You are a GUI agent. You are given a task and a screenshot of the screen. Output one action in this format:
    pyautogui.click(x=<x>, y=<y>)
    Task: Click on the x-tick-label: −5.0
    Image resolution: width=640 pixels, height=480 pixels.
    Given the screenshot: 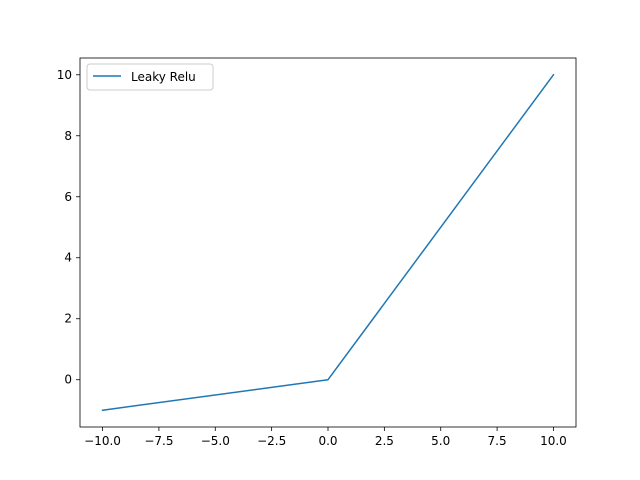 What is the action you would take?
    pyautogui.click(x=215, y=441)
    